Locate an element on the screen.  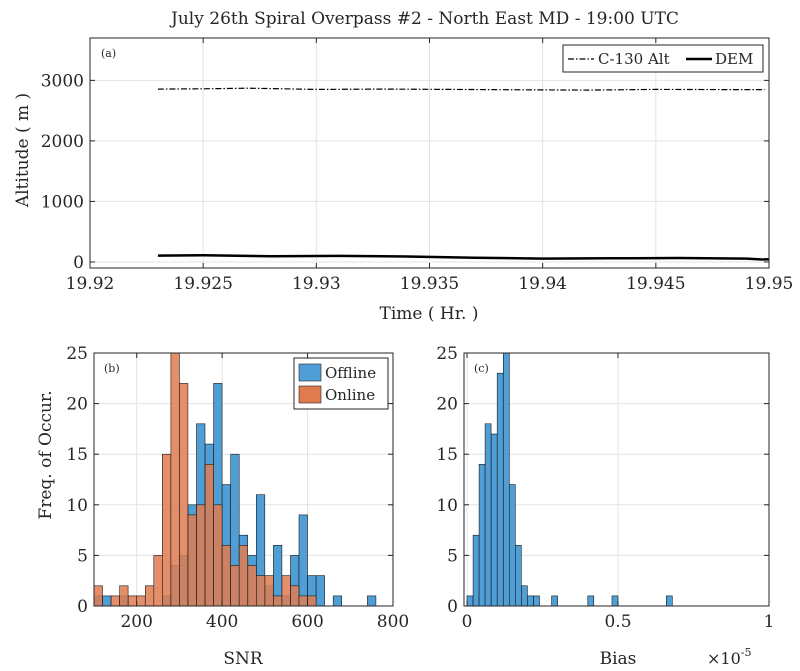
series-line-c-130-alt is located at coordinates (461, 89).